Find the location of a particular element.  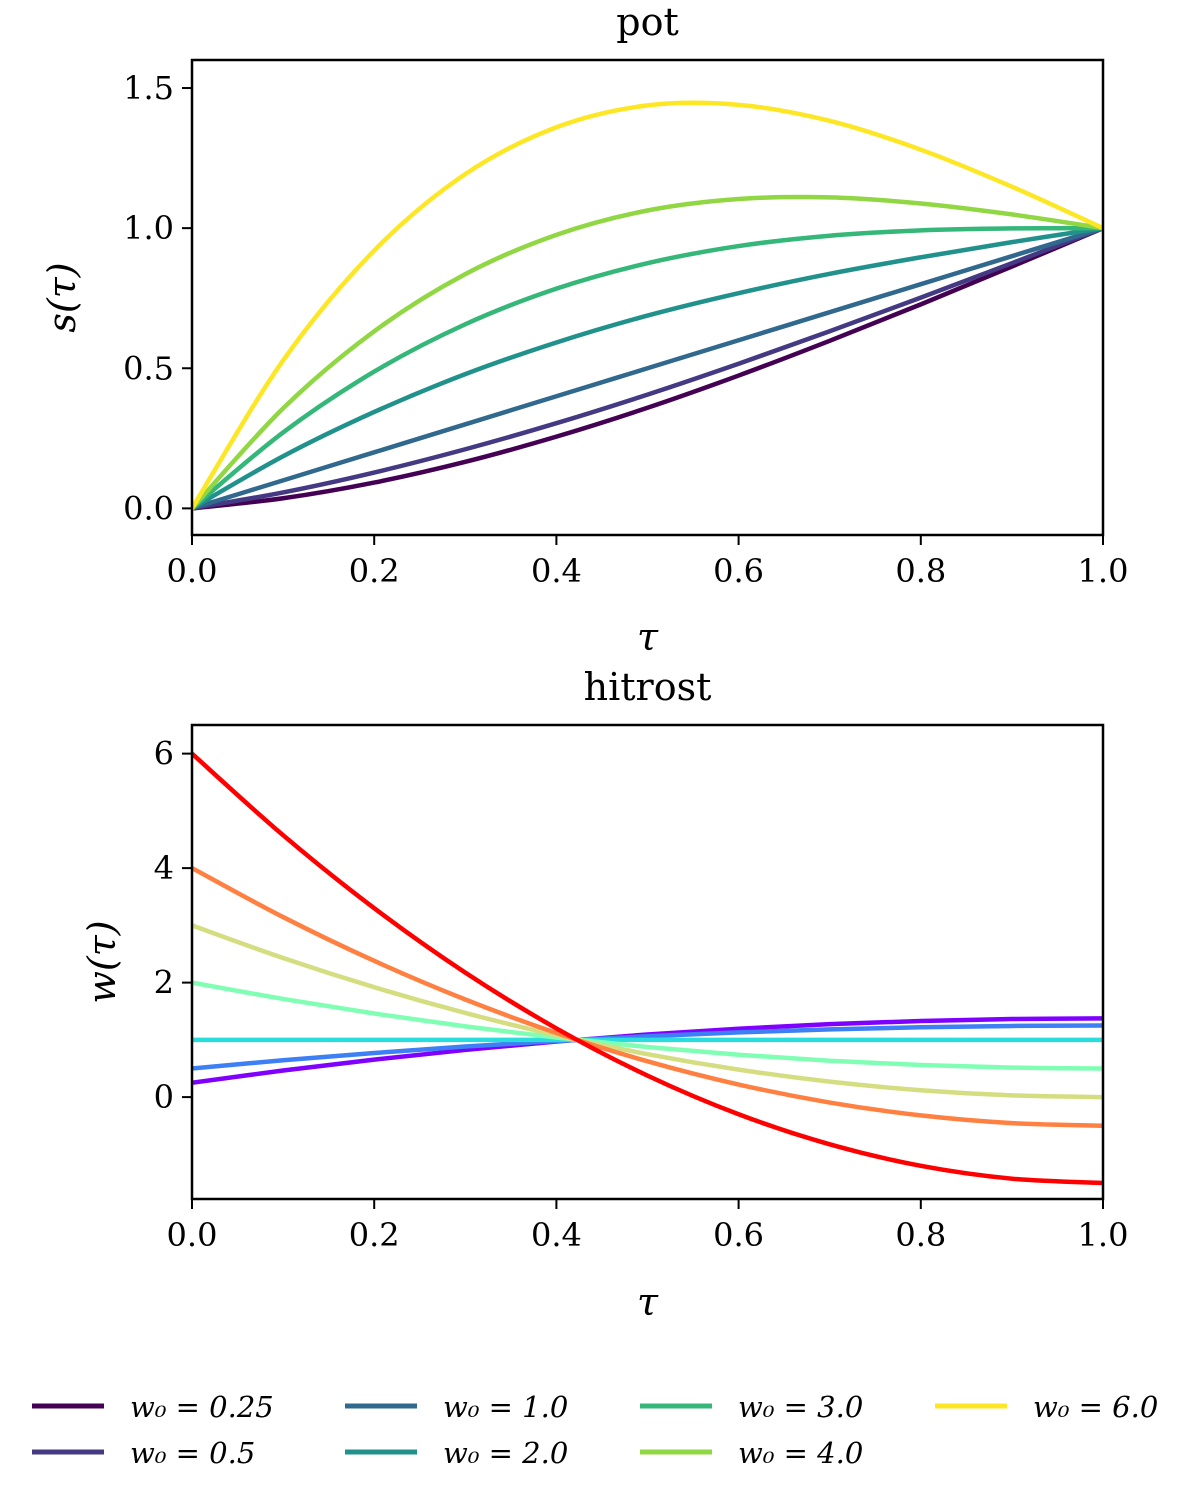

chart-title: hitrost is located at coordinates (648, 687).